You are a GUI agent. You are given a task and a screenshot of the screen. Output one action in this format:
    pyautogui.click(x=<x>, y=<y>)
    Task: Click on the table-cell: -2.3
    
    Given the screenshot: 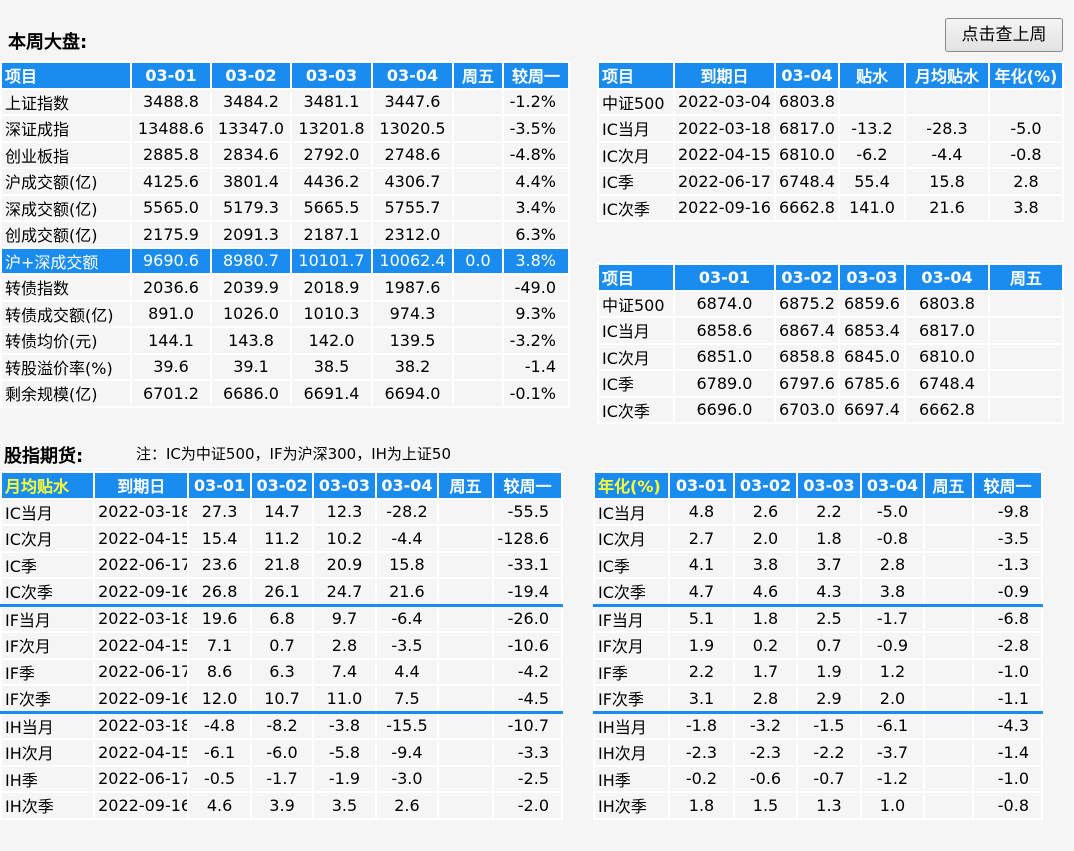 What is the action you would take?
    pyautogui.click(x=701, y=752)
    